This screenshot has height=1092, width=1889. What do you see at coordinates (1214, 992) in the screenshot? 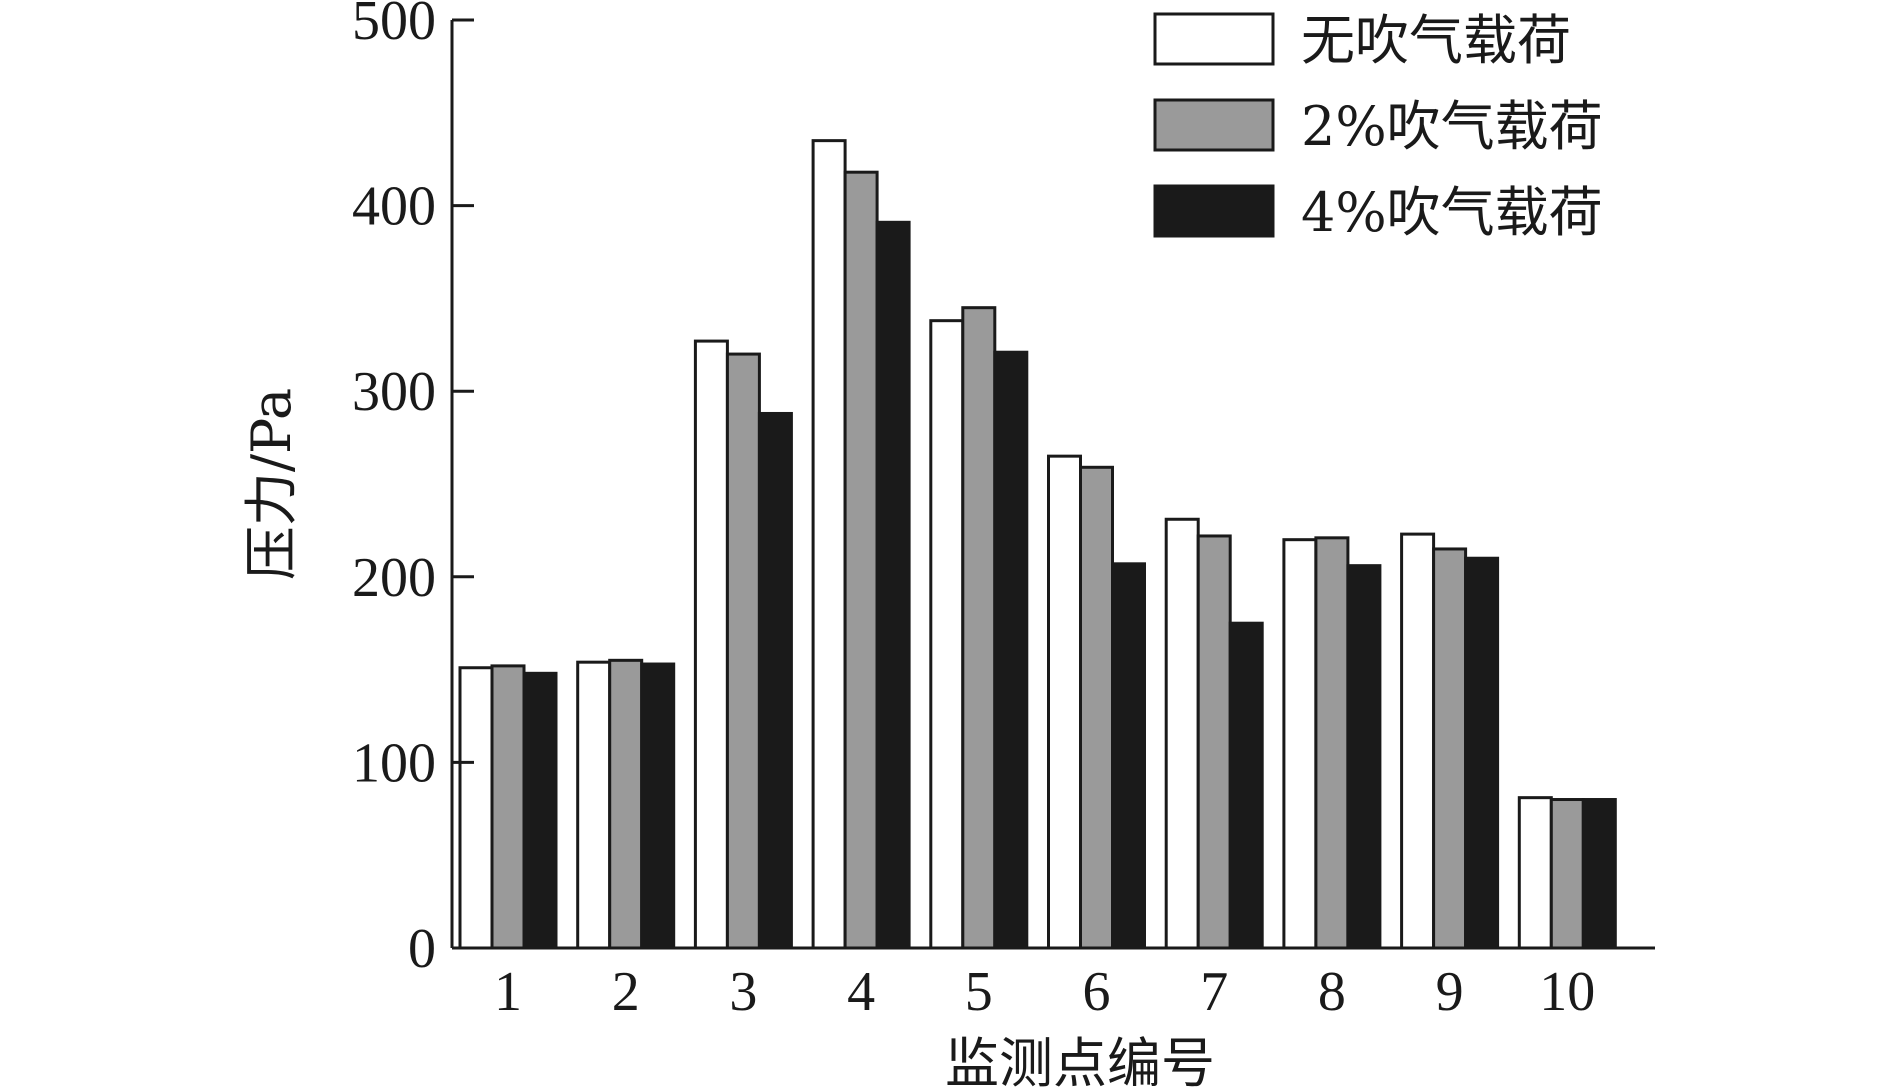
I see `x-tick-label: 7` at bounding box center [1214, 992].